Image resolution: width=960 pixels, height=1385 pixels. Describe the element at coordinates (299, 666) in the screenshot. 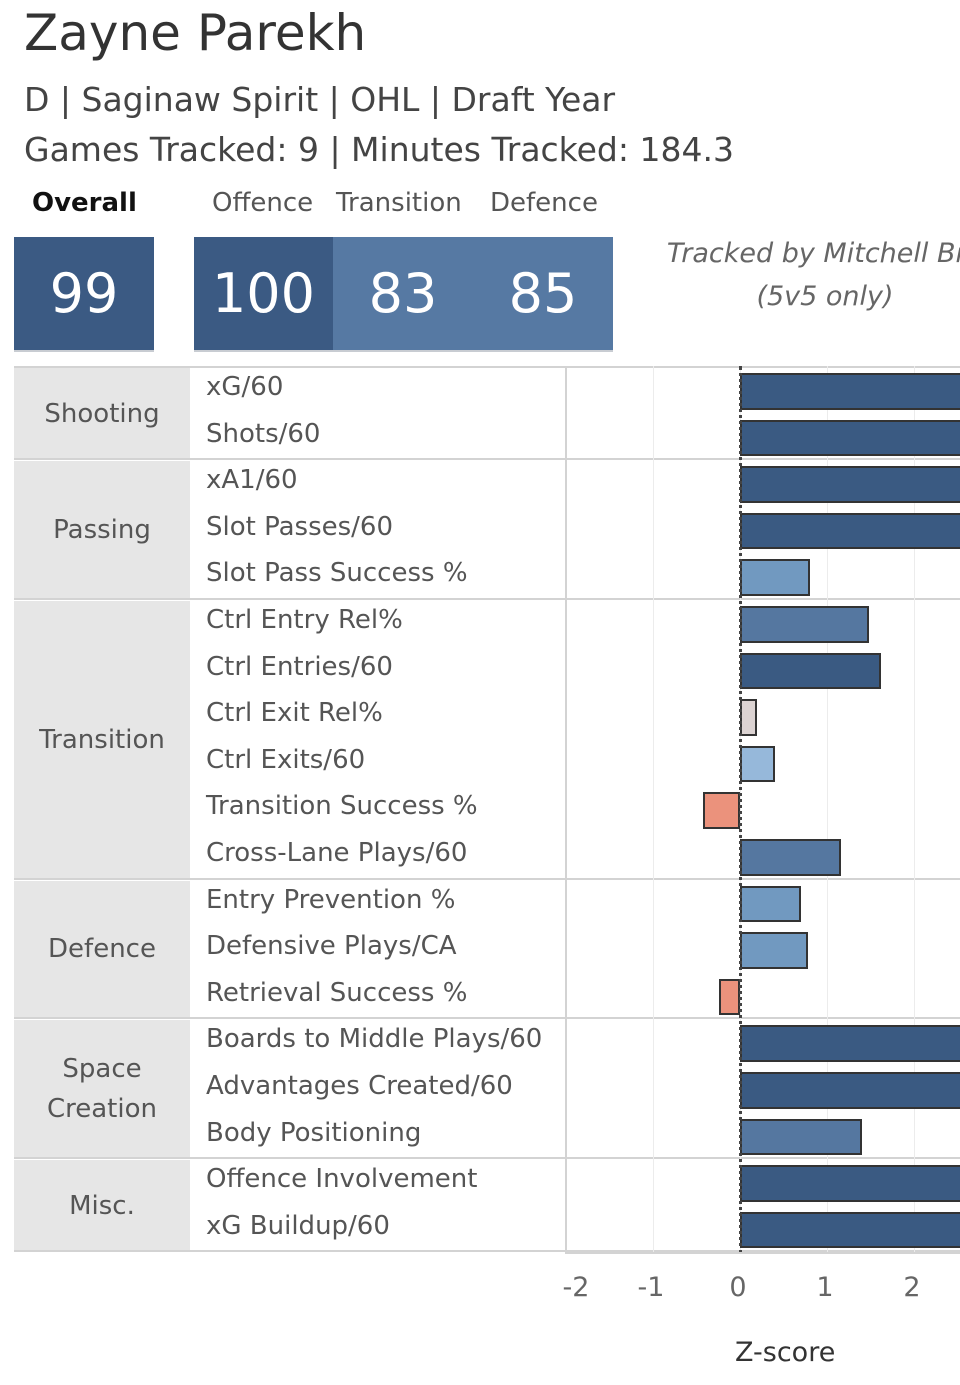

I see `metric-label: Ctrl Entries/60` at that location.